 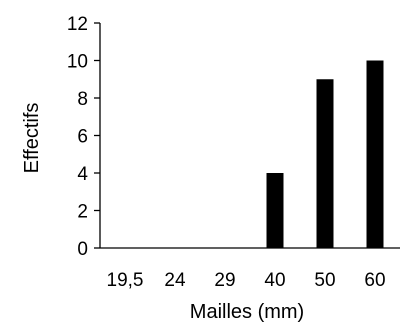 I want to click on y-tick-label: 2, so click(x=82, y=212).